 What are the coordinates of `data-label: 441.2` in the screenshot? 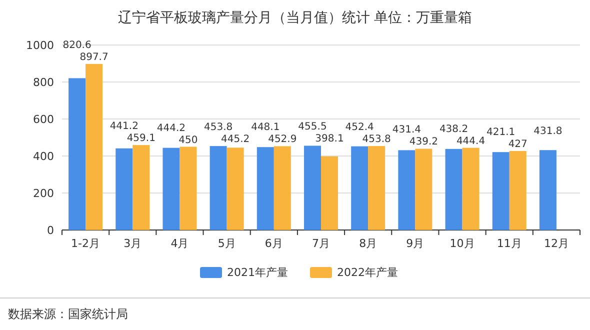 It's located at (124, 126).